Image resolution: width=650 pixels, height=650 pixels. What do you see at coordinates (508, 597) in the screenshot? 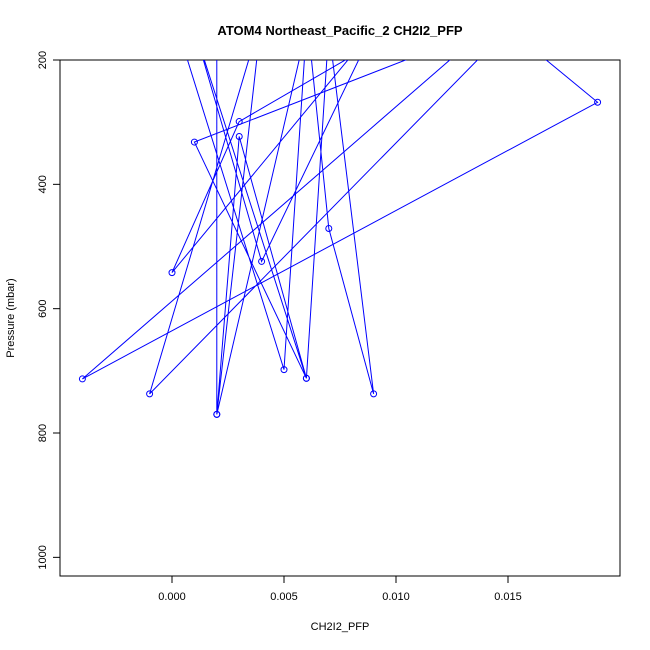
I see `x-tick-label: 0.015` at bounding box center [508, 597].